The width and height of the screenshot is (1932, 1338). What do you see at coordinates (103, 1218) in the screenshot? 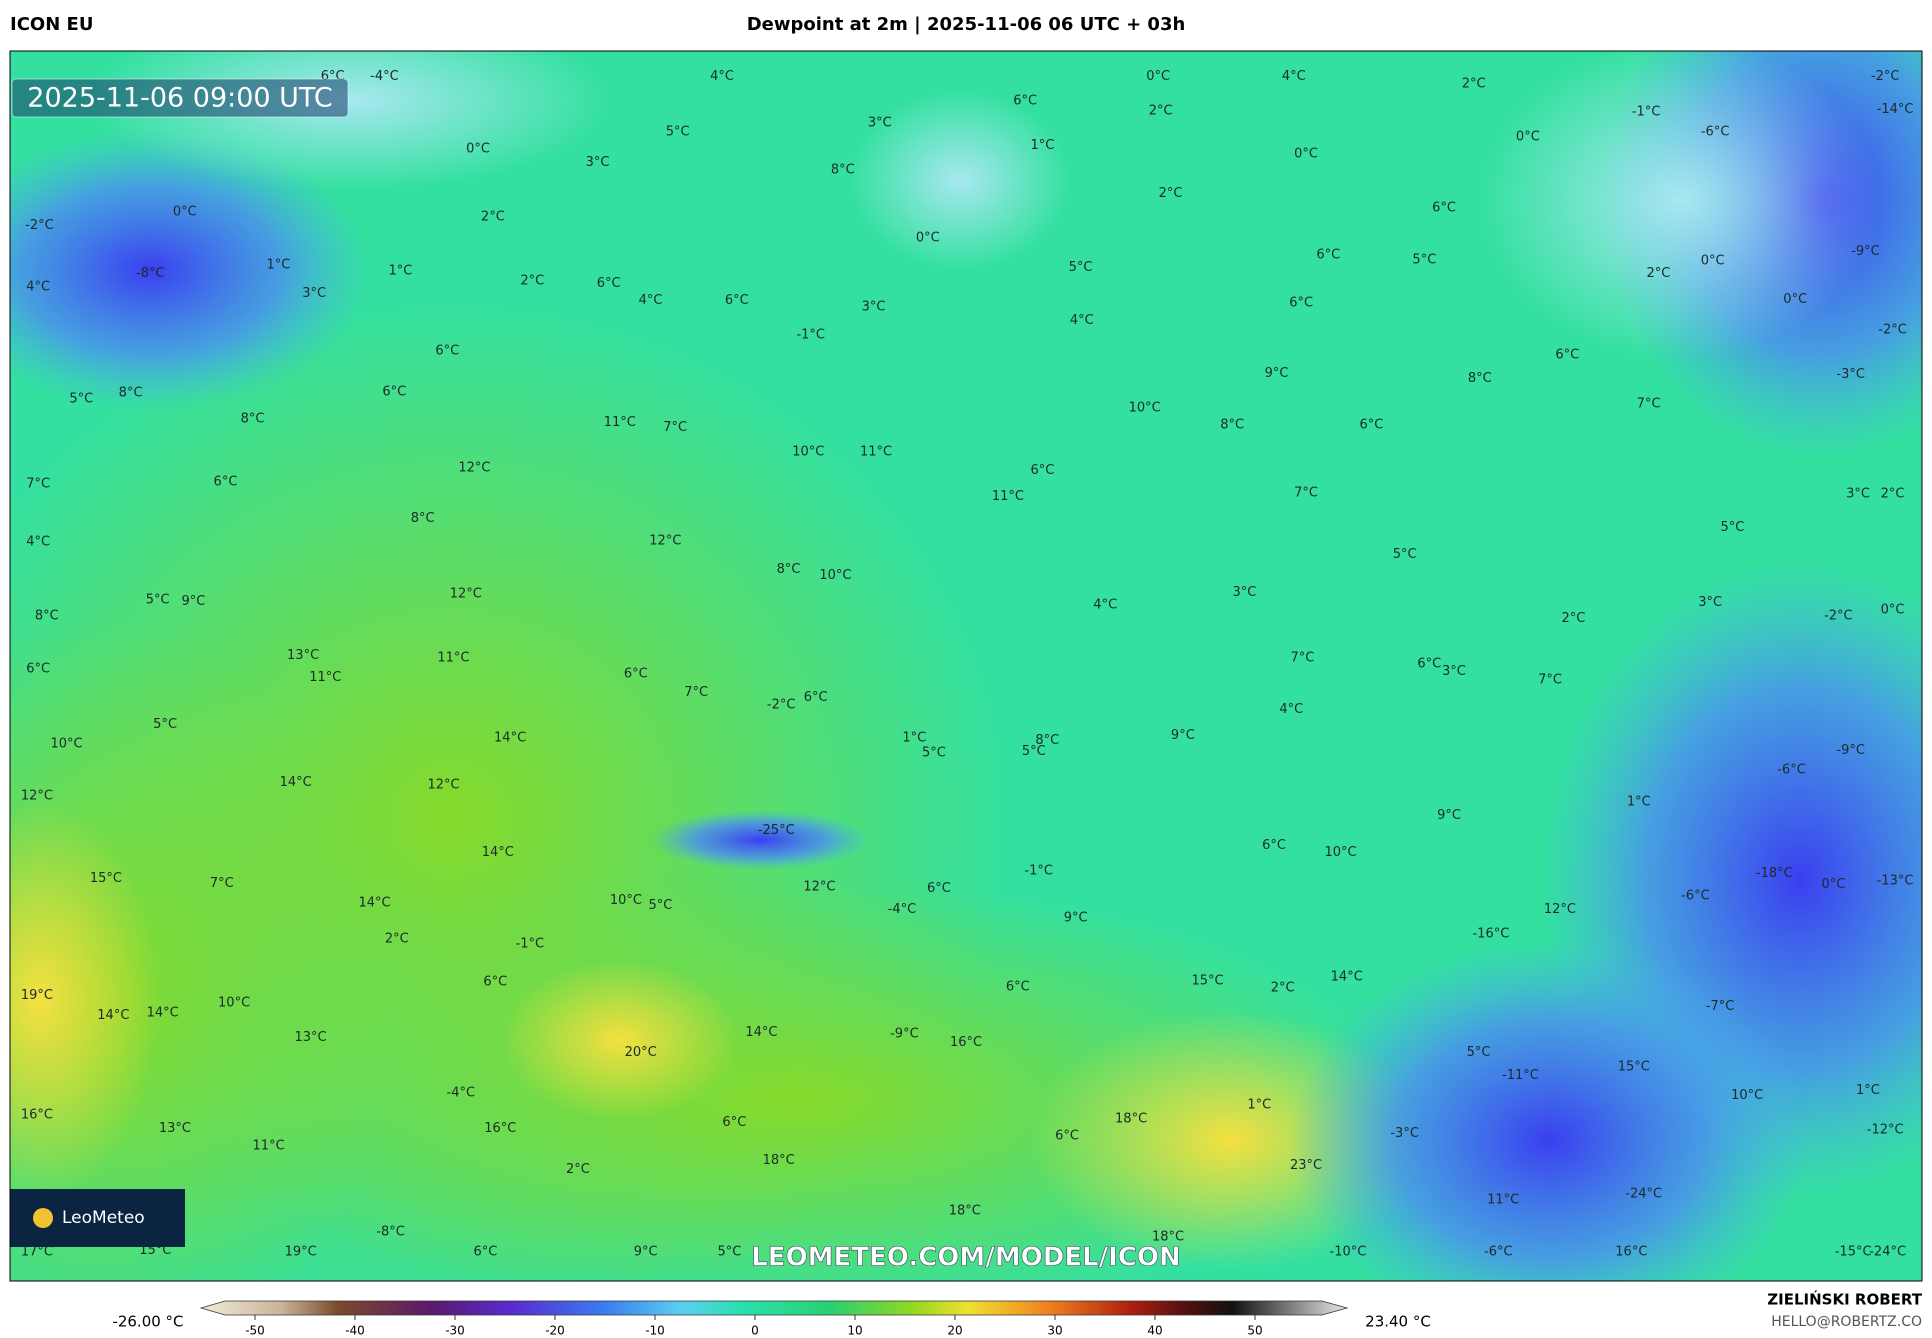
I see `logo-text: LeoMeteo` at bounding box center [103, 1218].